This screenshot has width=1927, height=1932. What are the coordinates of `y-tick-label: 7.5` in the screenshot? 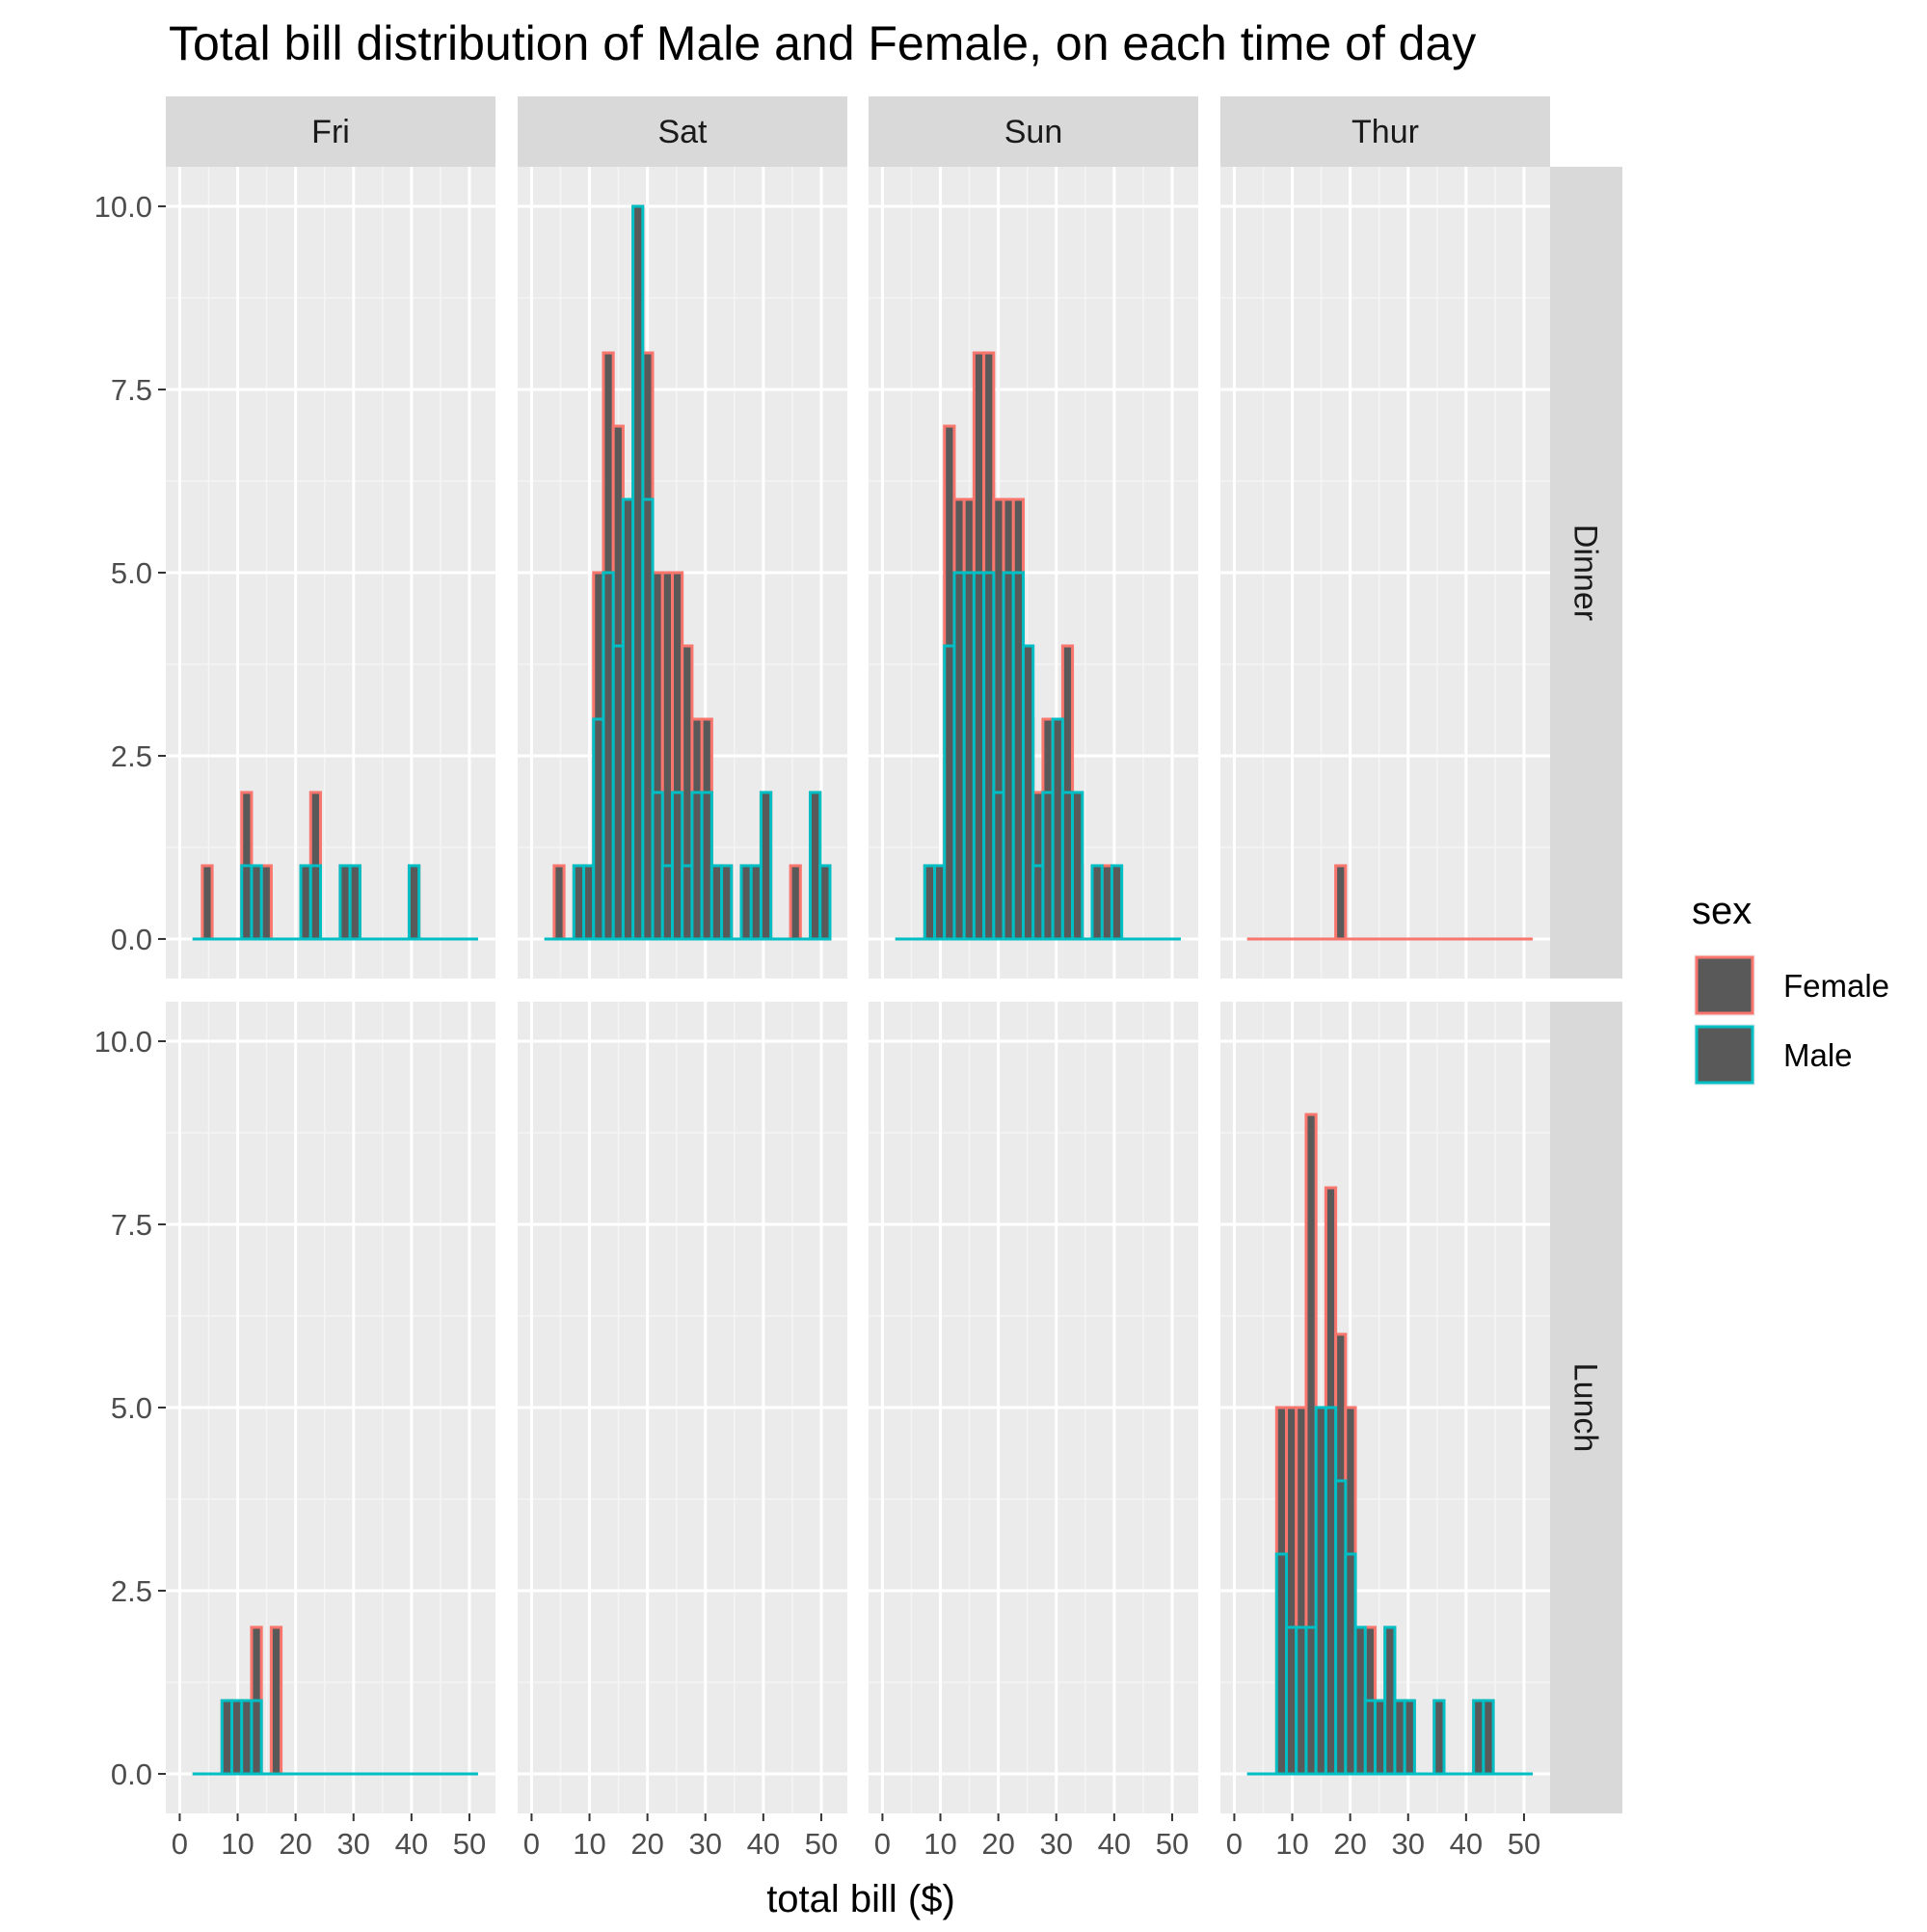 It's located at (131, 390).